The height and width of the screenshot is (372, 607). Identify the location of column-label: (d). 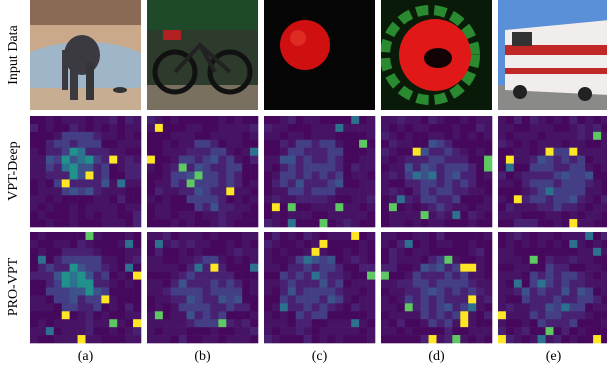
(436, 356).